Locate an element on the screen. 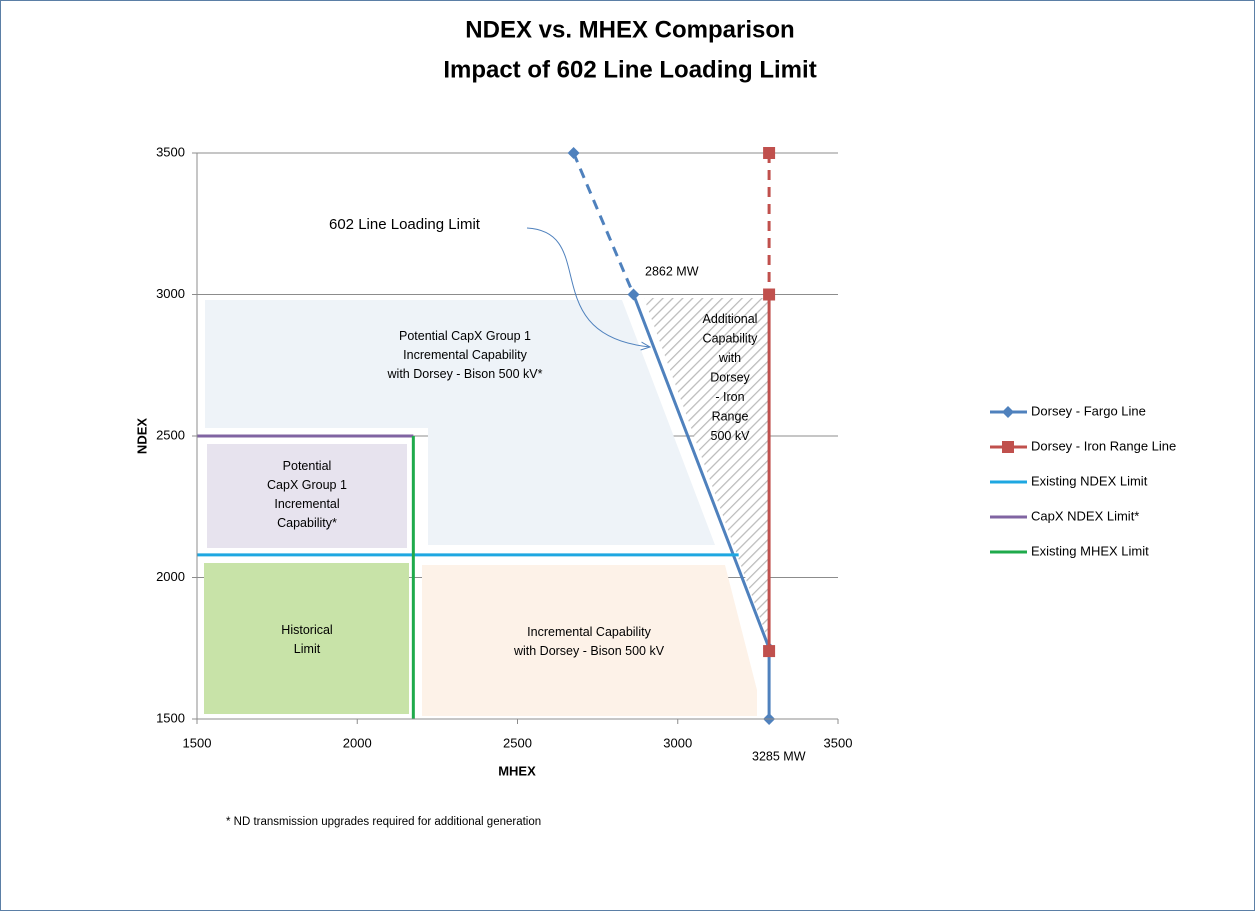 The width and height of the screenshot is (1255, 911). annotation-line: with Dorsey - Bison 500 kV is located at coordinates (589, 651).